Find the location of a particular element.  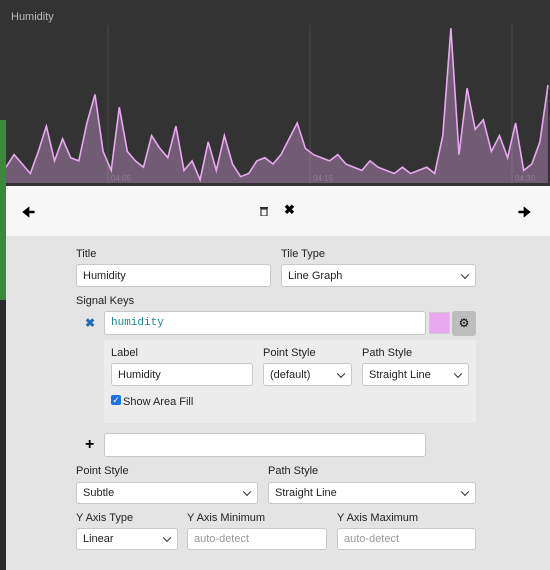

label: Y Axis Minimum is located at coordinates (226, 518).